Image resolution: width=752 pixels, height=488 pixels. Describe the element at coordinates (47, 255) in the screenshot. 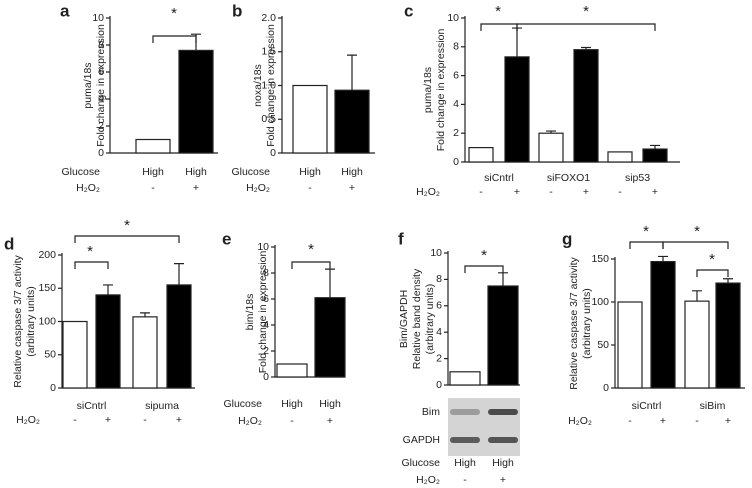

I see `y-tick-label: 200` at that location.